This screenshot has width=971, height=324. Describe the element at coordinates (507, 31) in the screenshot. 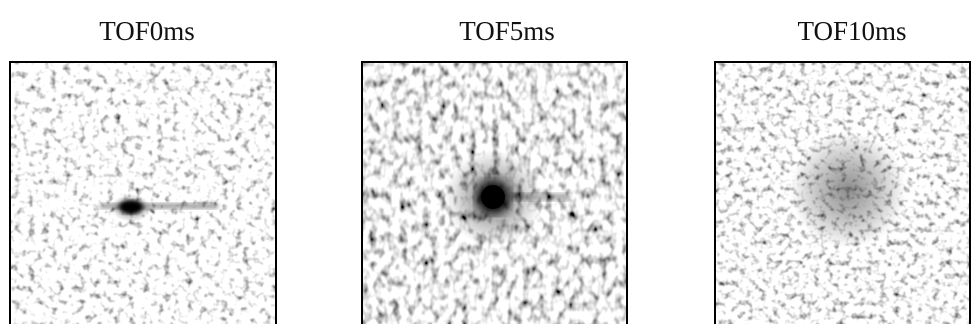

I see `panel-title: TOF5ms` at that location.